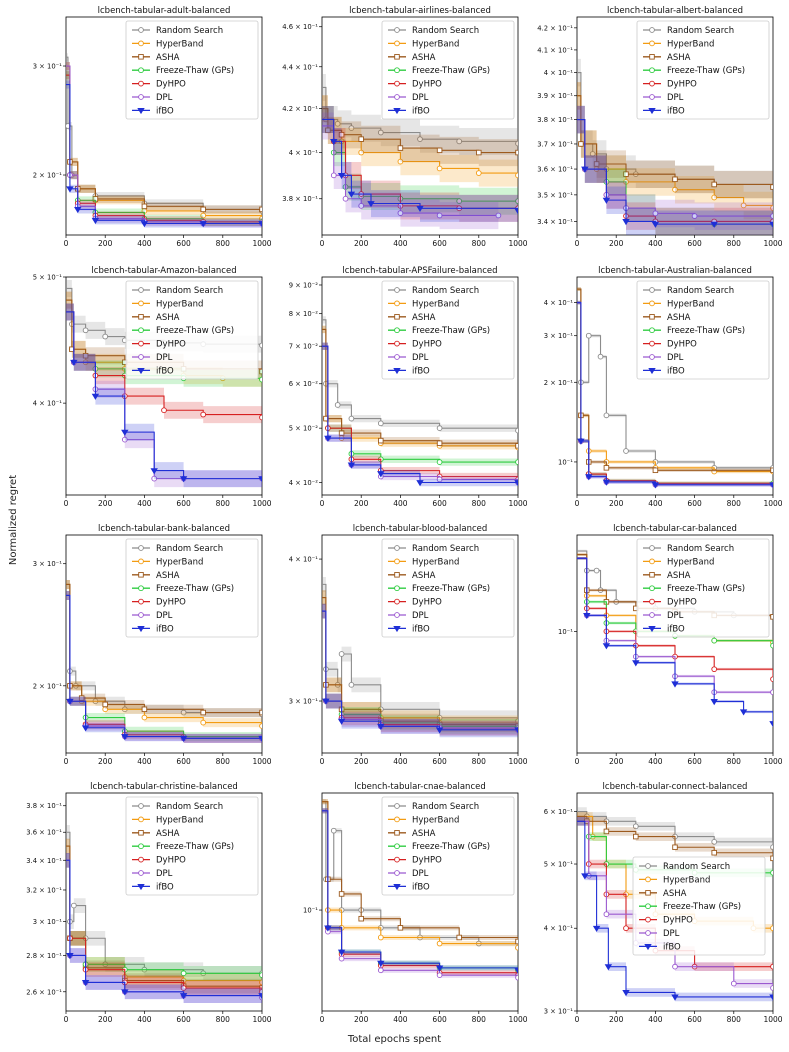  I want to click on series-group, so click(675, 146).